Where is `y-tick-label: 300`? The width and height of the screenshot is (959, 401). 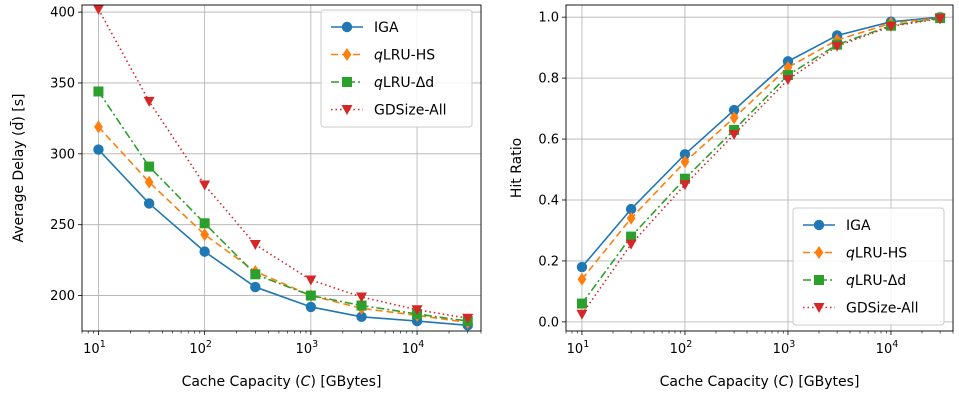 y-tick-label: 300 is located at coordinates (62, 154).